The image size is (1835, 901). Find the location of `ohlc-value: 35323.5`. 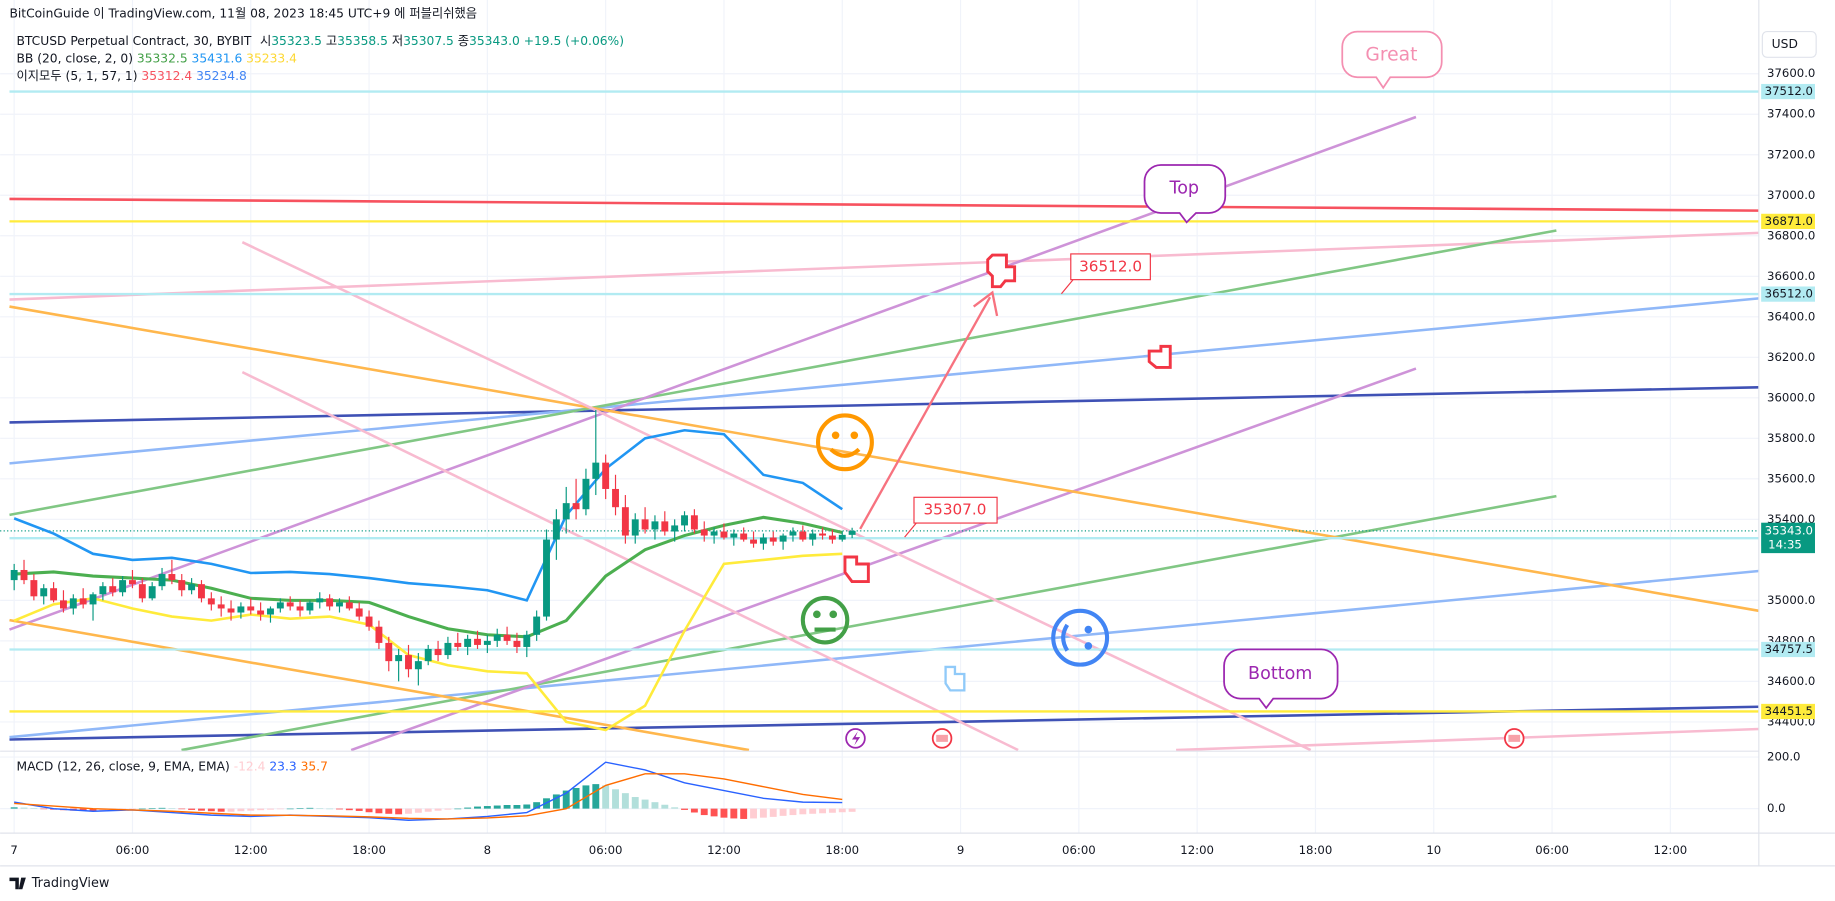

ohlc-value: 35323.5 is located at coordinates (296, 40).